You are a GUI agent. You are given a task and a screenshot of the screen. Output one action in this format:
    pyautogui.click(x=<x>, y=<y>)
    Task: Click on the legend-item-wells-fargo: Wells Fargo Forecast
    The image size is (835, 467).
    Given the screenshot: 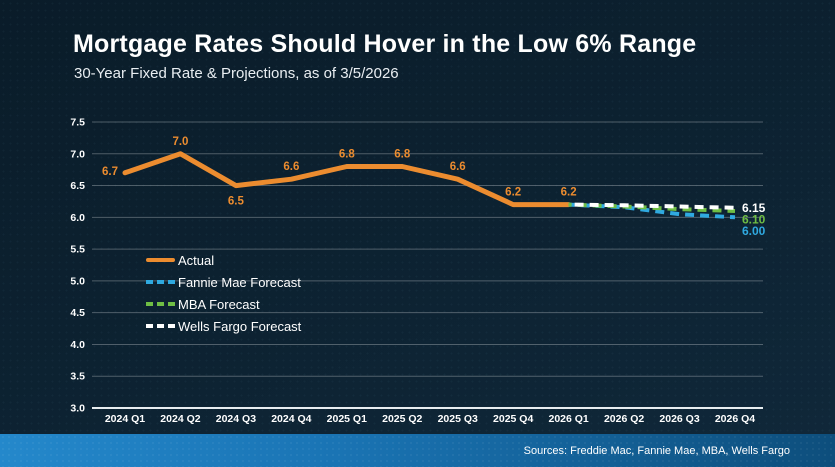 What is the action you would take?
    pyautogui.click(x=224, y=326)
    